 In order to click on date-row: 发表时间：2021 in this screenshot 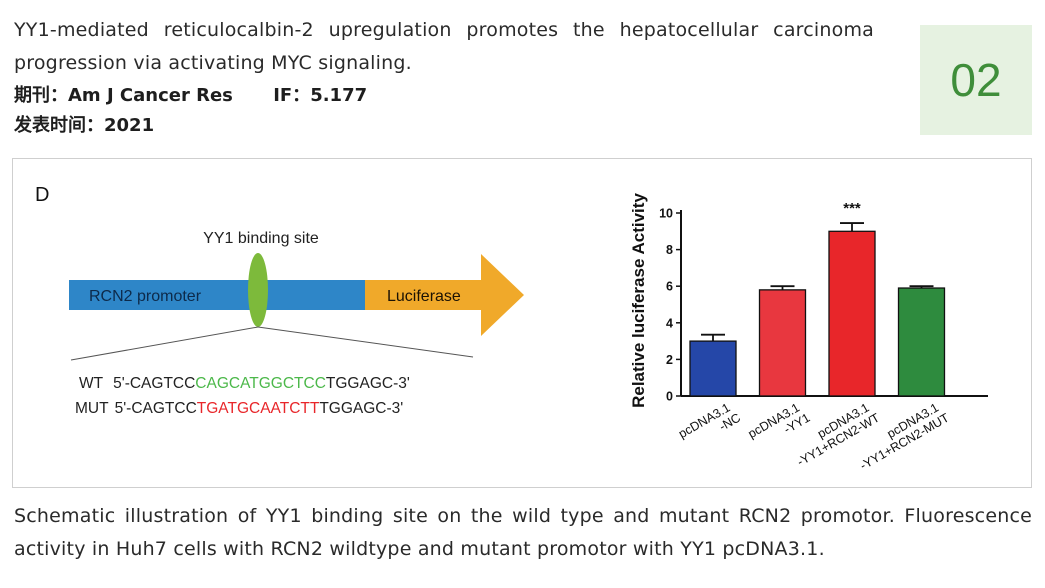, I will do `click(444, 126)`.